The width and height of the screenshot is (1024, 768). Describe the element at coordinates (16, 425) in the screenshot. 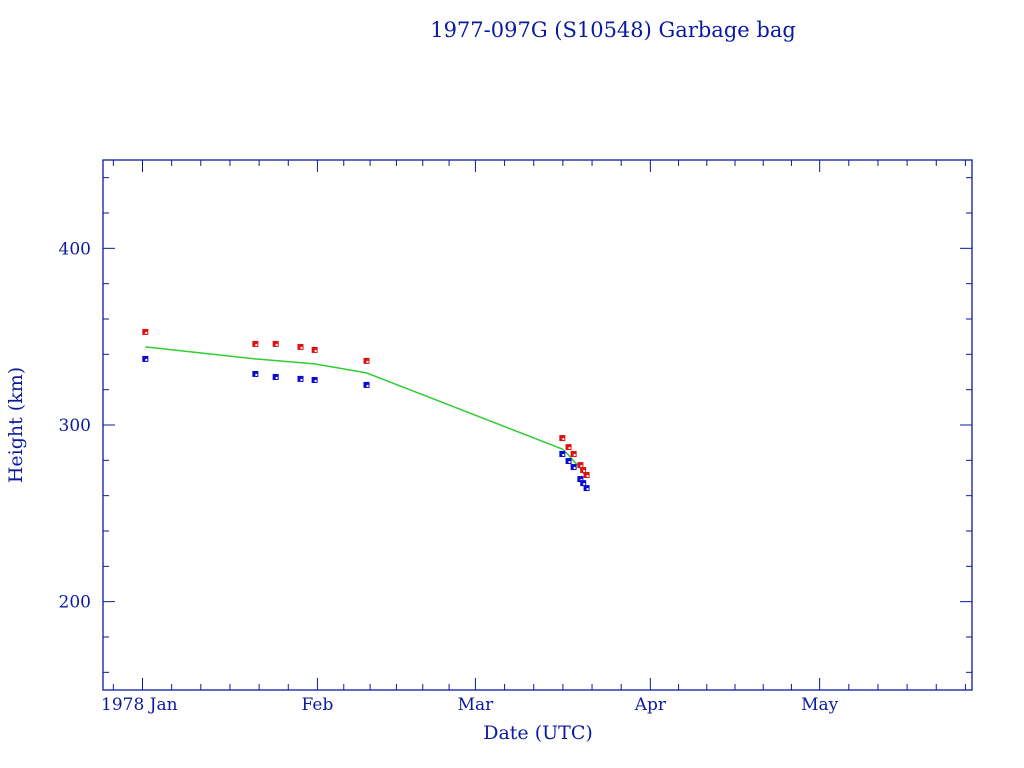

I see `y-axis-label: Height (km)` at that location.